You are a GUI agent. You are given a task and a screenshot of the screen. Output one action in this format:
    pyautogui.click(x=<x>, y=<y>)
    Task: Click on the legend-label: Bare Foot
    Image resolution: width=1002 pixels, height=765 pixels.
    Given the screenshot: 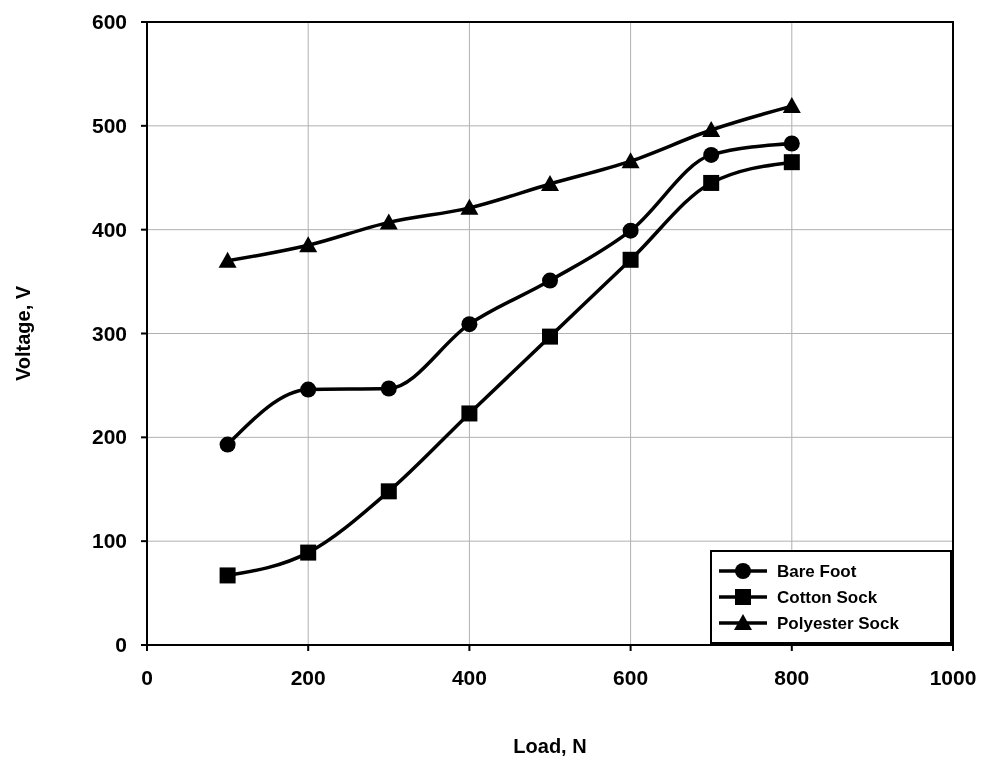 What is the action you would take?
    pyautogui.click(x=817, y=571)
    